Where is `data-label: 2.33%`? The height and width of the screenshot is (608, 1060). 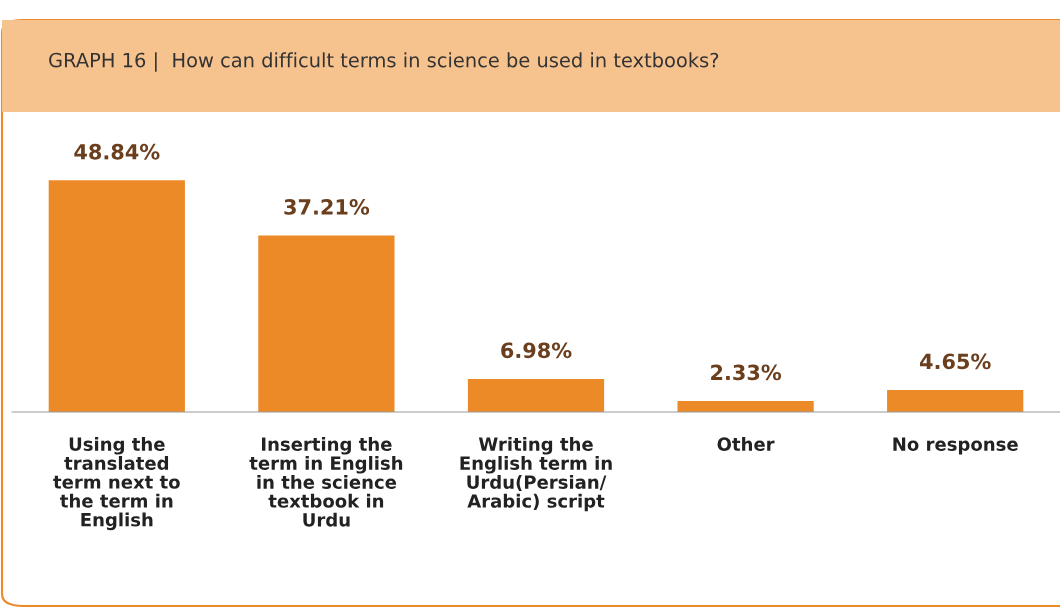 data-label: 2.33% is located at coordinates (746, 372).